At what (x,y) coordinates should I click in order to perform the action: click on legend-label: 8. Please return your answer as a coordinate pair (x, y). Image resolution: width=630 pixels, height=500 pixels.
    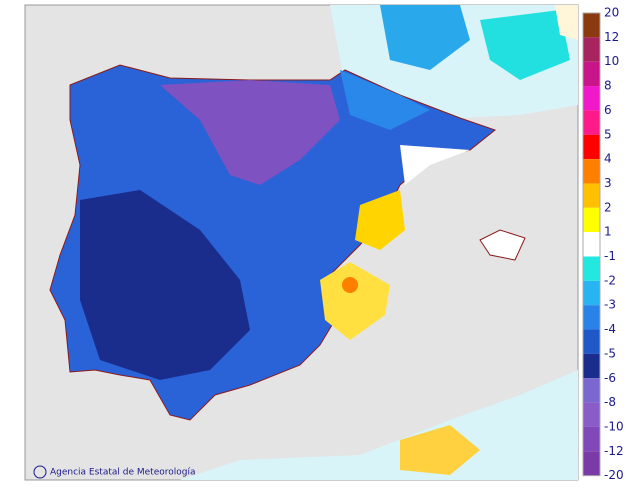
    Looking at the image, I should click on (608, 86).